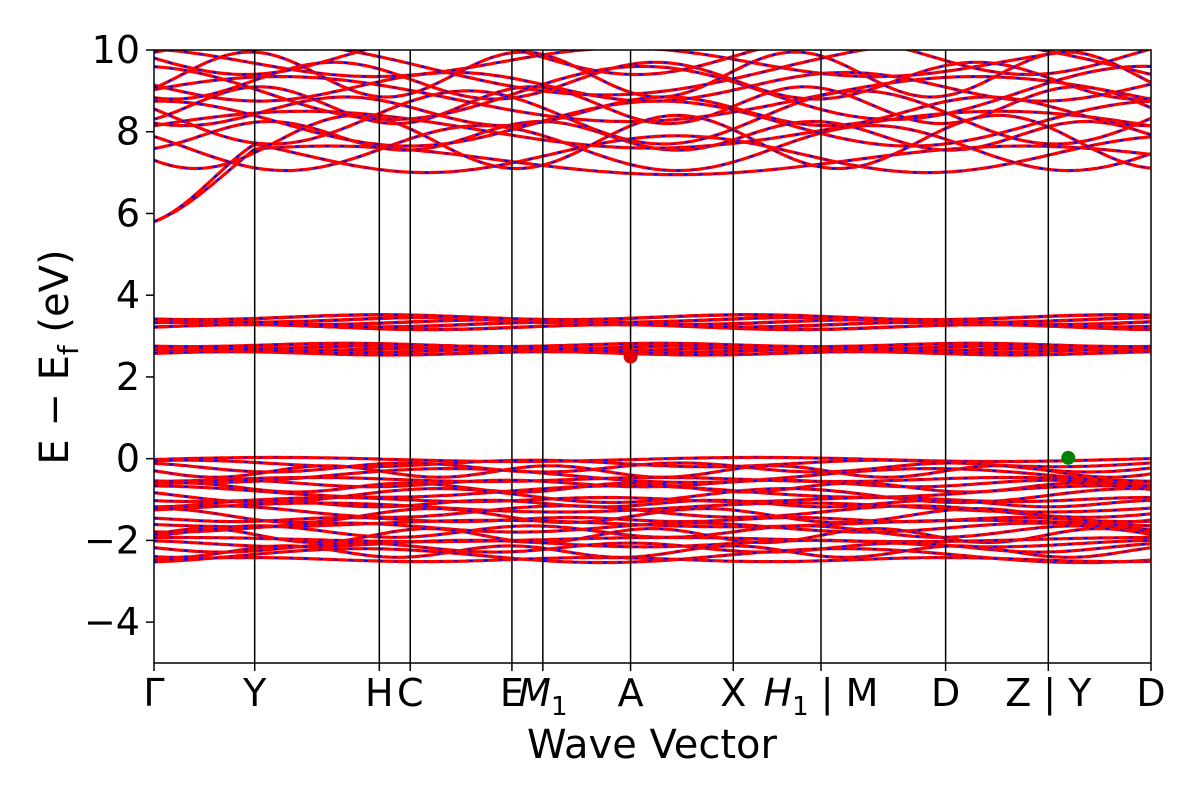  What do you see at coordinates (128, 377) in the screenshot?
I see `y-tick-label: 2` at bounding box center [128, 377].